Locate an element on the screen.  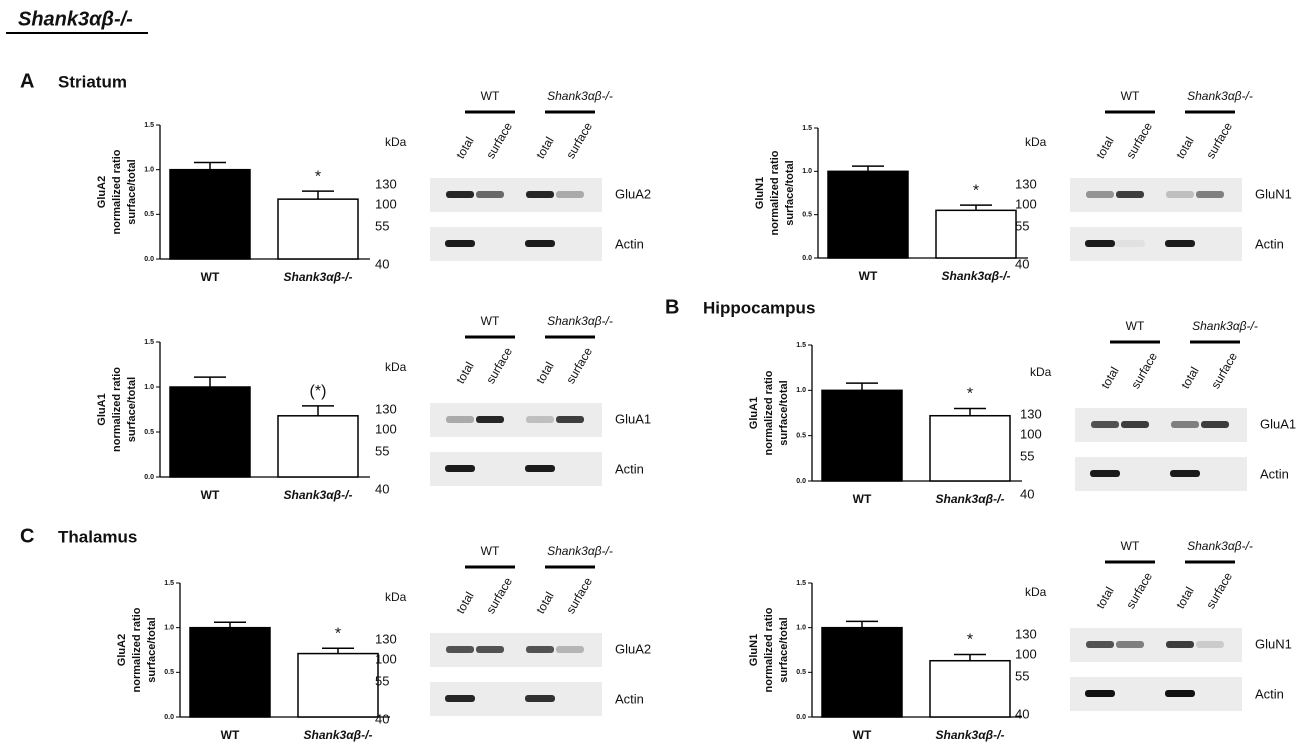
marker-label: 55 is located at coordinates (382, 680).